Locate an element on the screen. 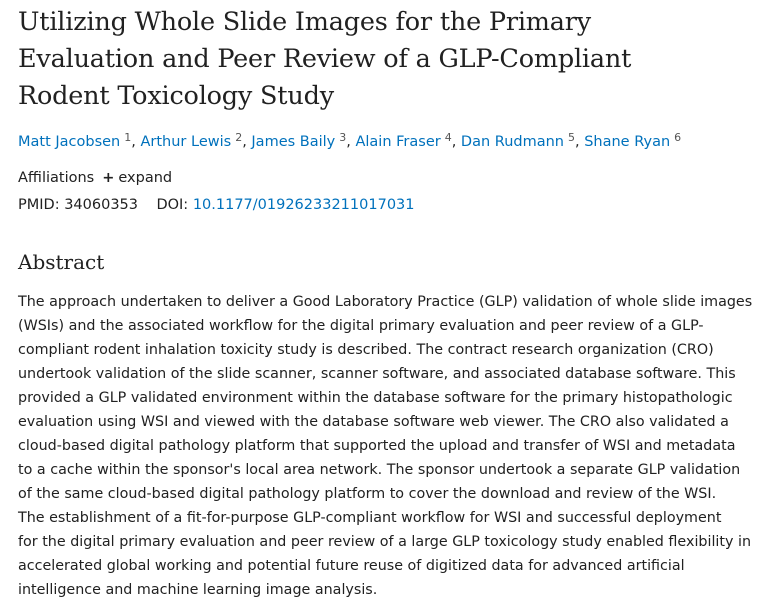  author-name: Dan Rudmann is located at coordinates (512, 142).